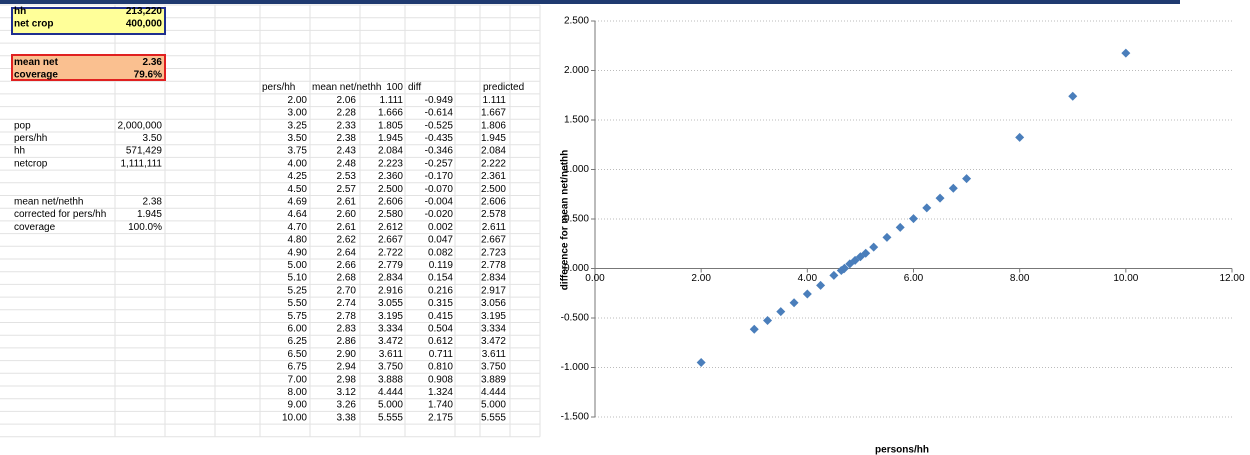 The height and width of the screenshot is (455, 1250). Describe the element at coordinates (493, 303) in the screenshot. I see `table-cell: 3.056` at that location.